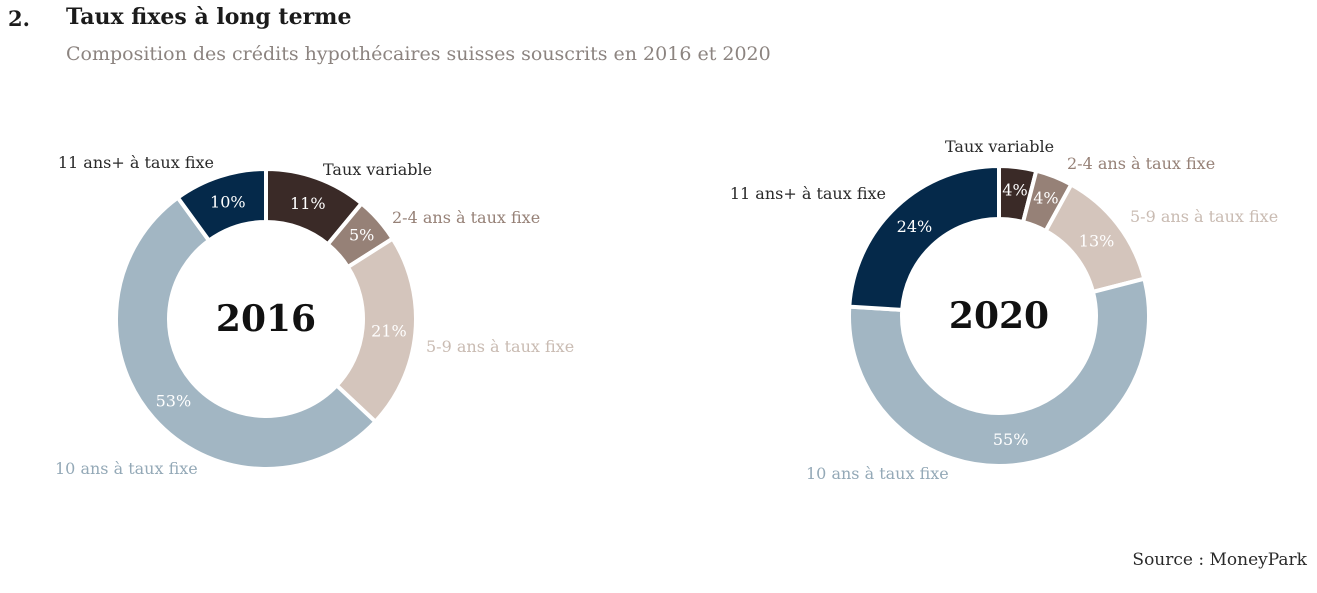 The height and width of the screenshot is (593, 1317). Describe the element at coordinates (228, 202) in the screenshot. I see `value-label-11-ansplus-a-taux-fixe: 10%` at that location.